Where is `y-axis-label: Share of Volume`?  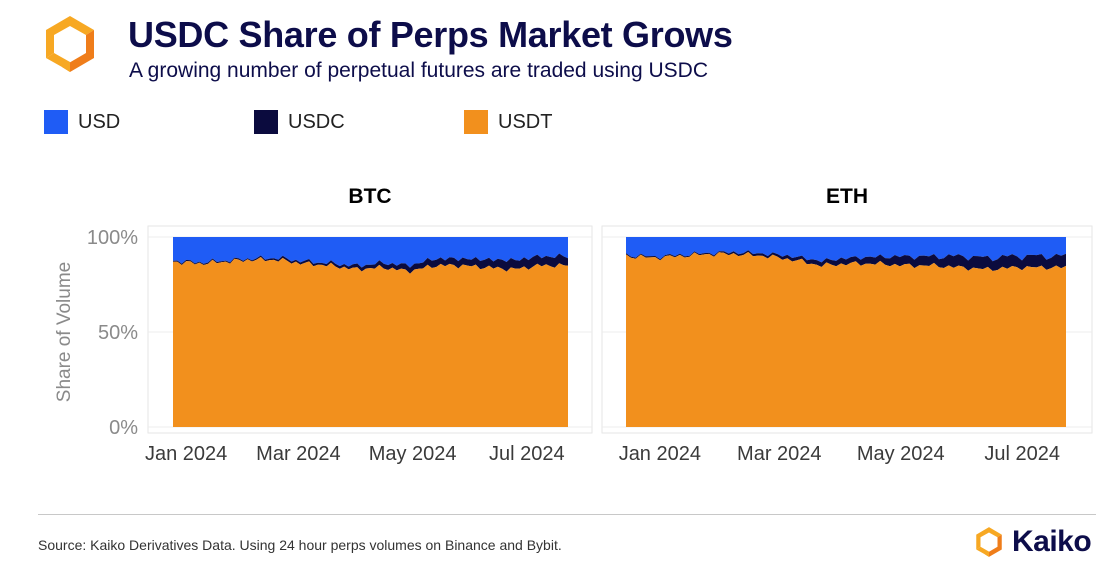
y-axis-label: Share of Volume is located at coordinates (64, 332).